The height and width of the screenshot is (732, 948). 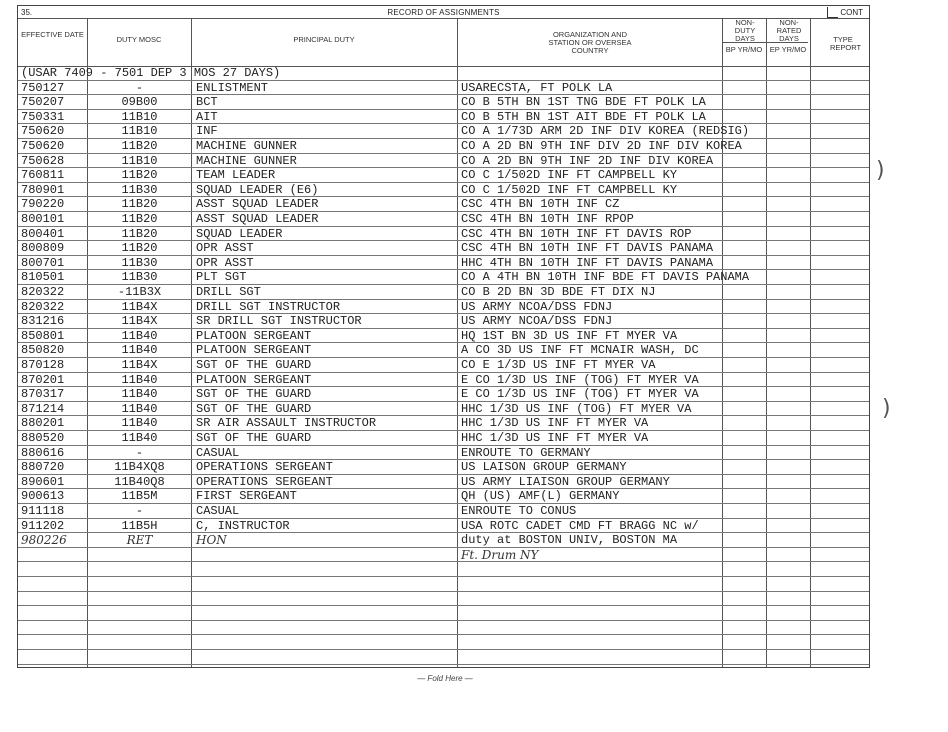 I want to click on effective-date: 810501, so click(x=43, y=277).